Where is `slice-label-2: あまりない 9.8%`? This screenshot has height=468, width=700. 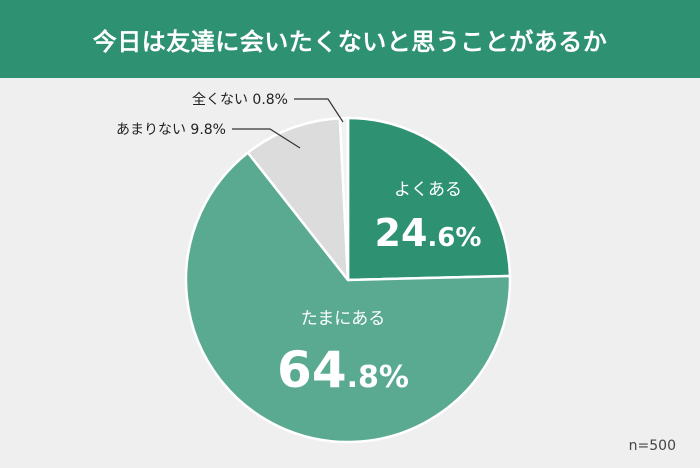
slice-label-2: あまりない 9.8% is located at coordinates (171, 130).